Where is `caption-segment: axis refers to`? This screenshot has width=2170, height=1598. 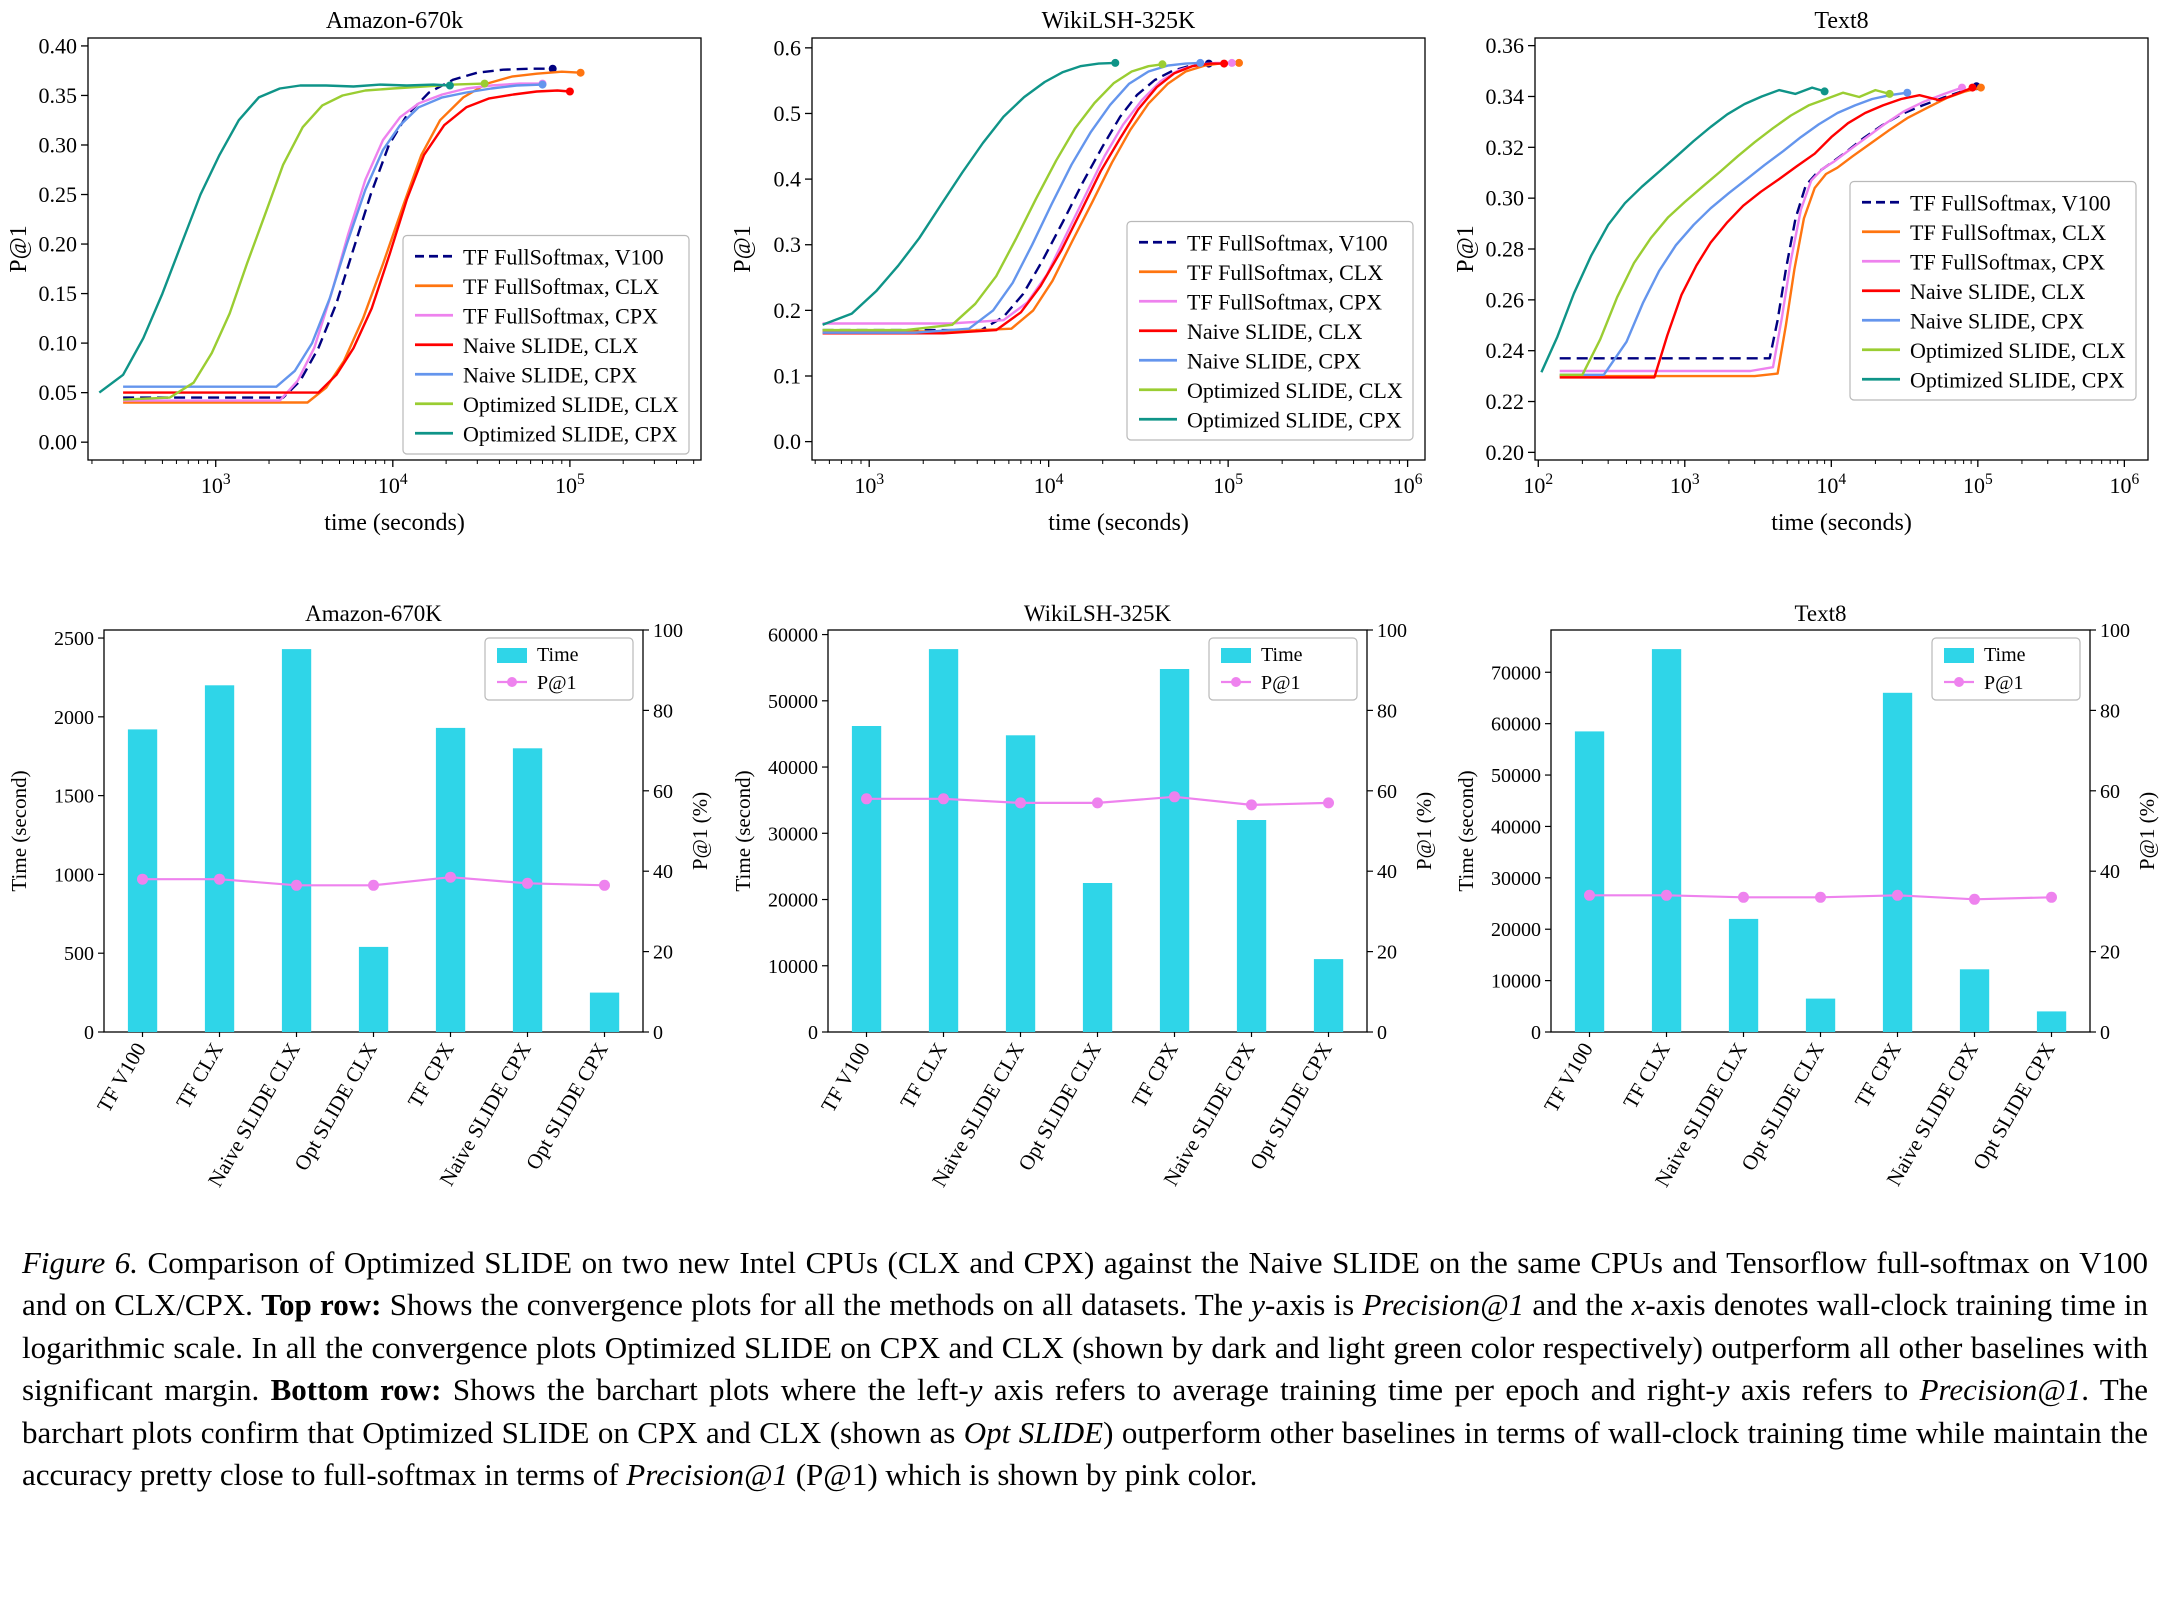 caption-segment: axis refers to is located at coordinates (1824, 1390).